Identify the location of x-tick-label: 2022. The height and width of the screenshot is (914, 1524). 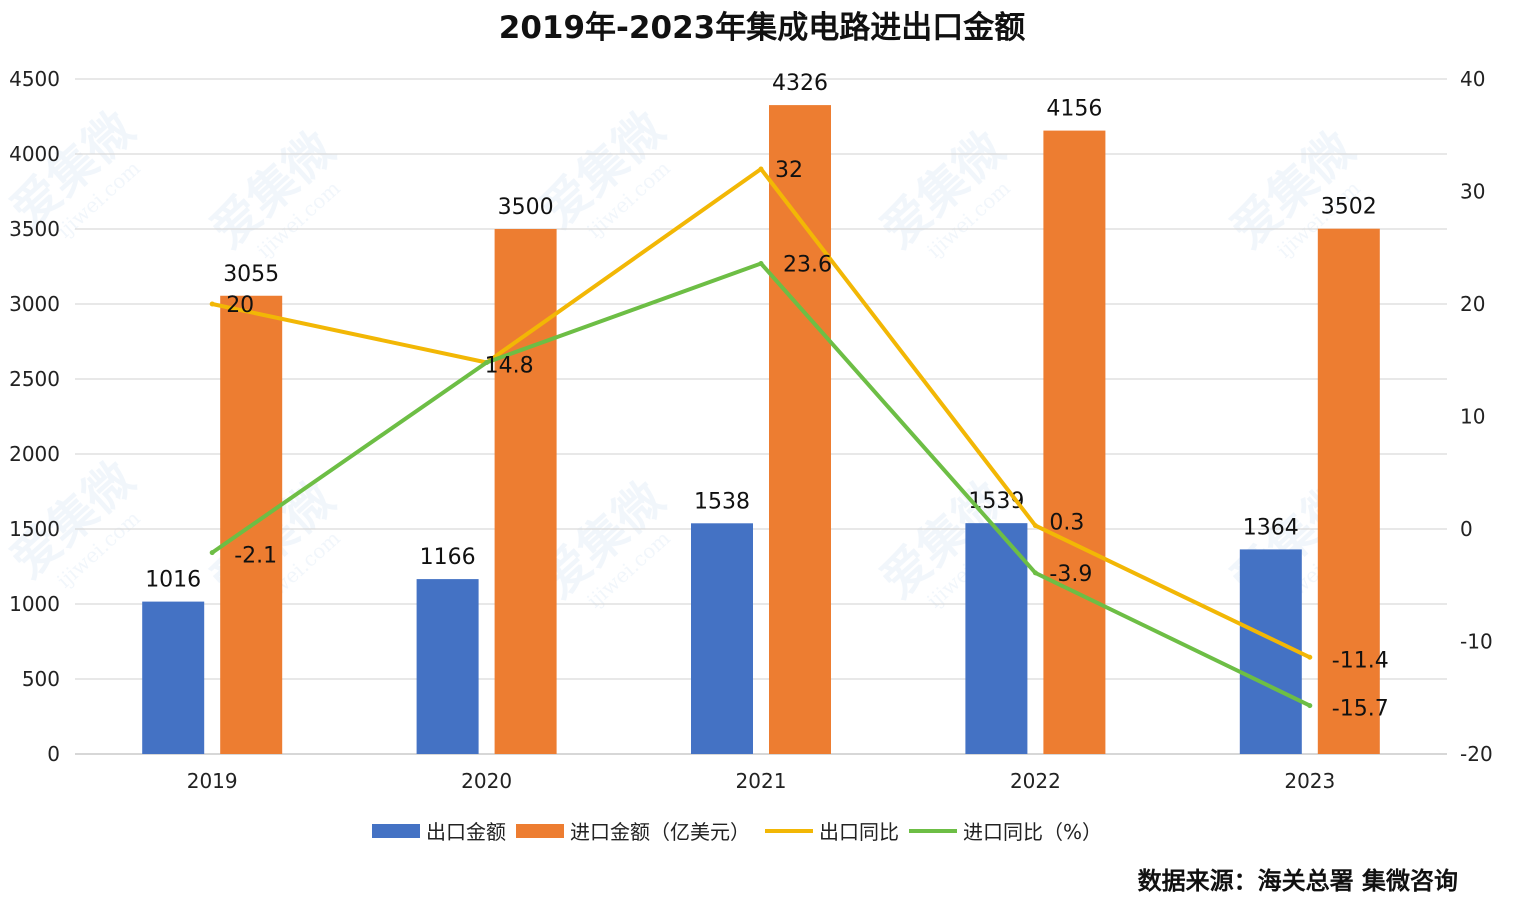
(1035, 781).